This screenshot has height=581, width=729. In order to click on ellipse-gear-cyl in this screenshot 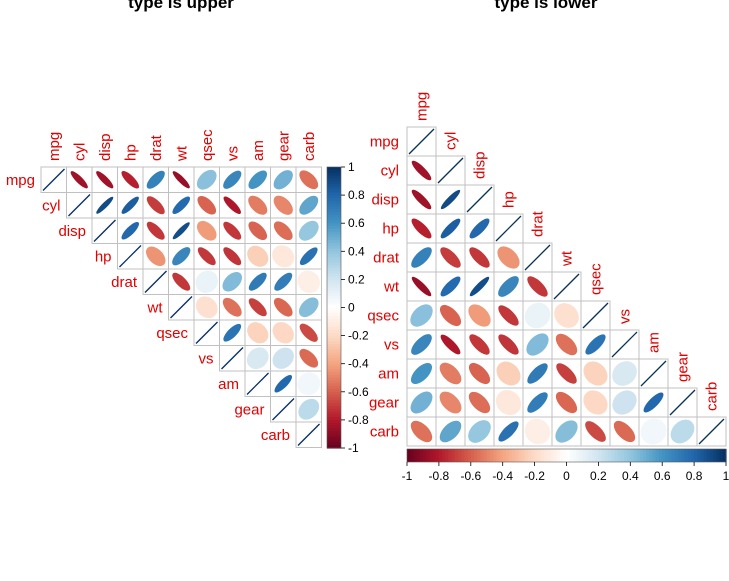, I will do `click(450, 402)`.